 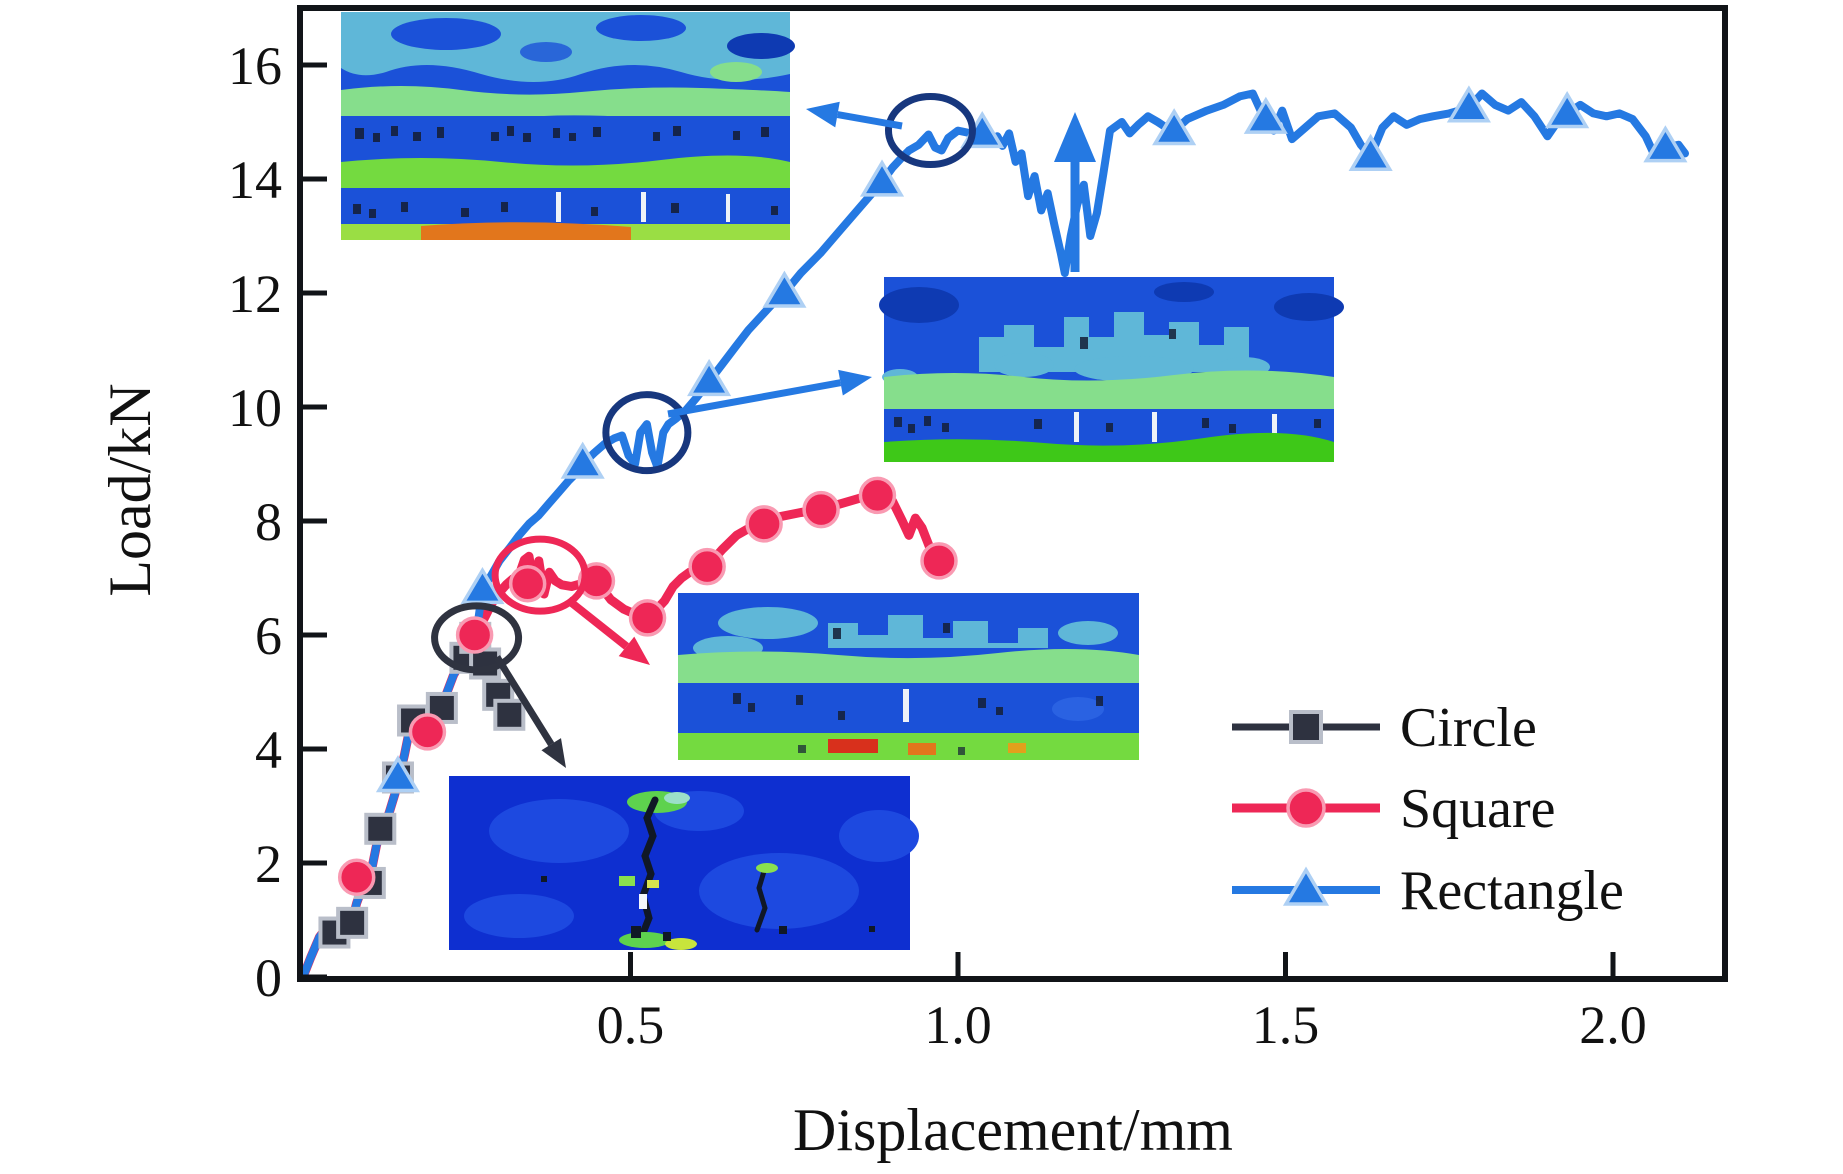 I want to click on y-tick-label: 0, so click(x=268, y=978).